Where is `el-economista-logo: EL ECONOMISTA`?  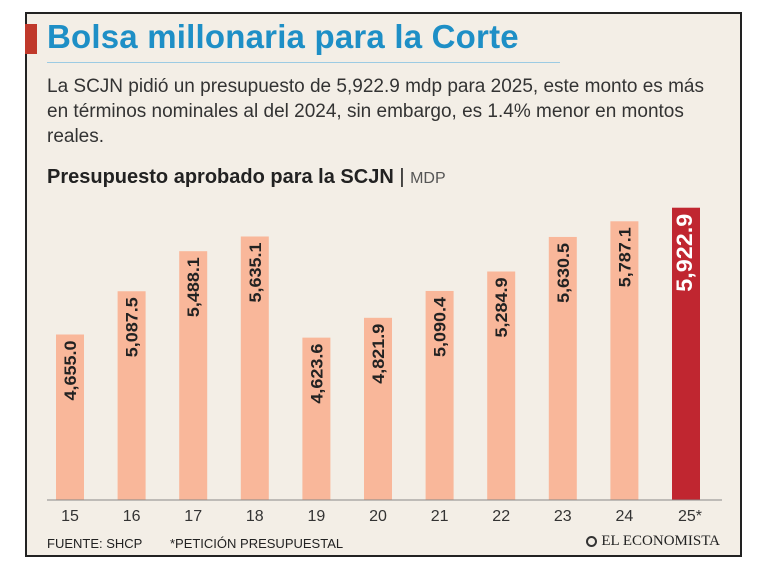 el-economista-logo: EL ECONOMISTA is located at coordinates (653, 541).